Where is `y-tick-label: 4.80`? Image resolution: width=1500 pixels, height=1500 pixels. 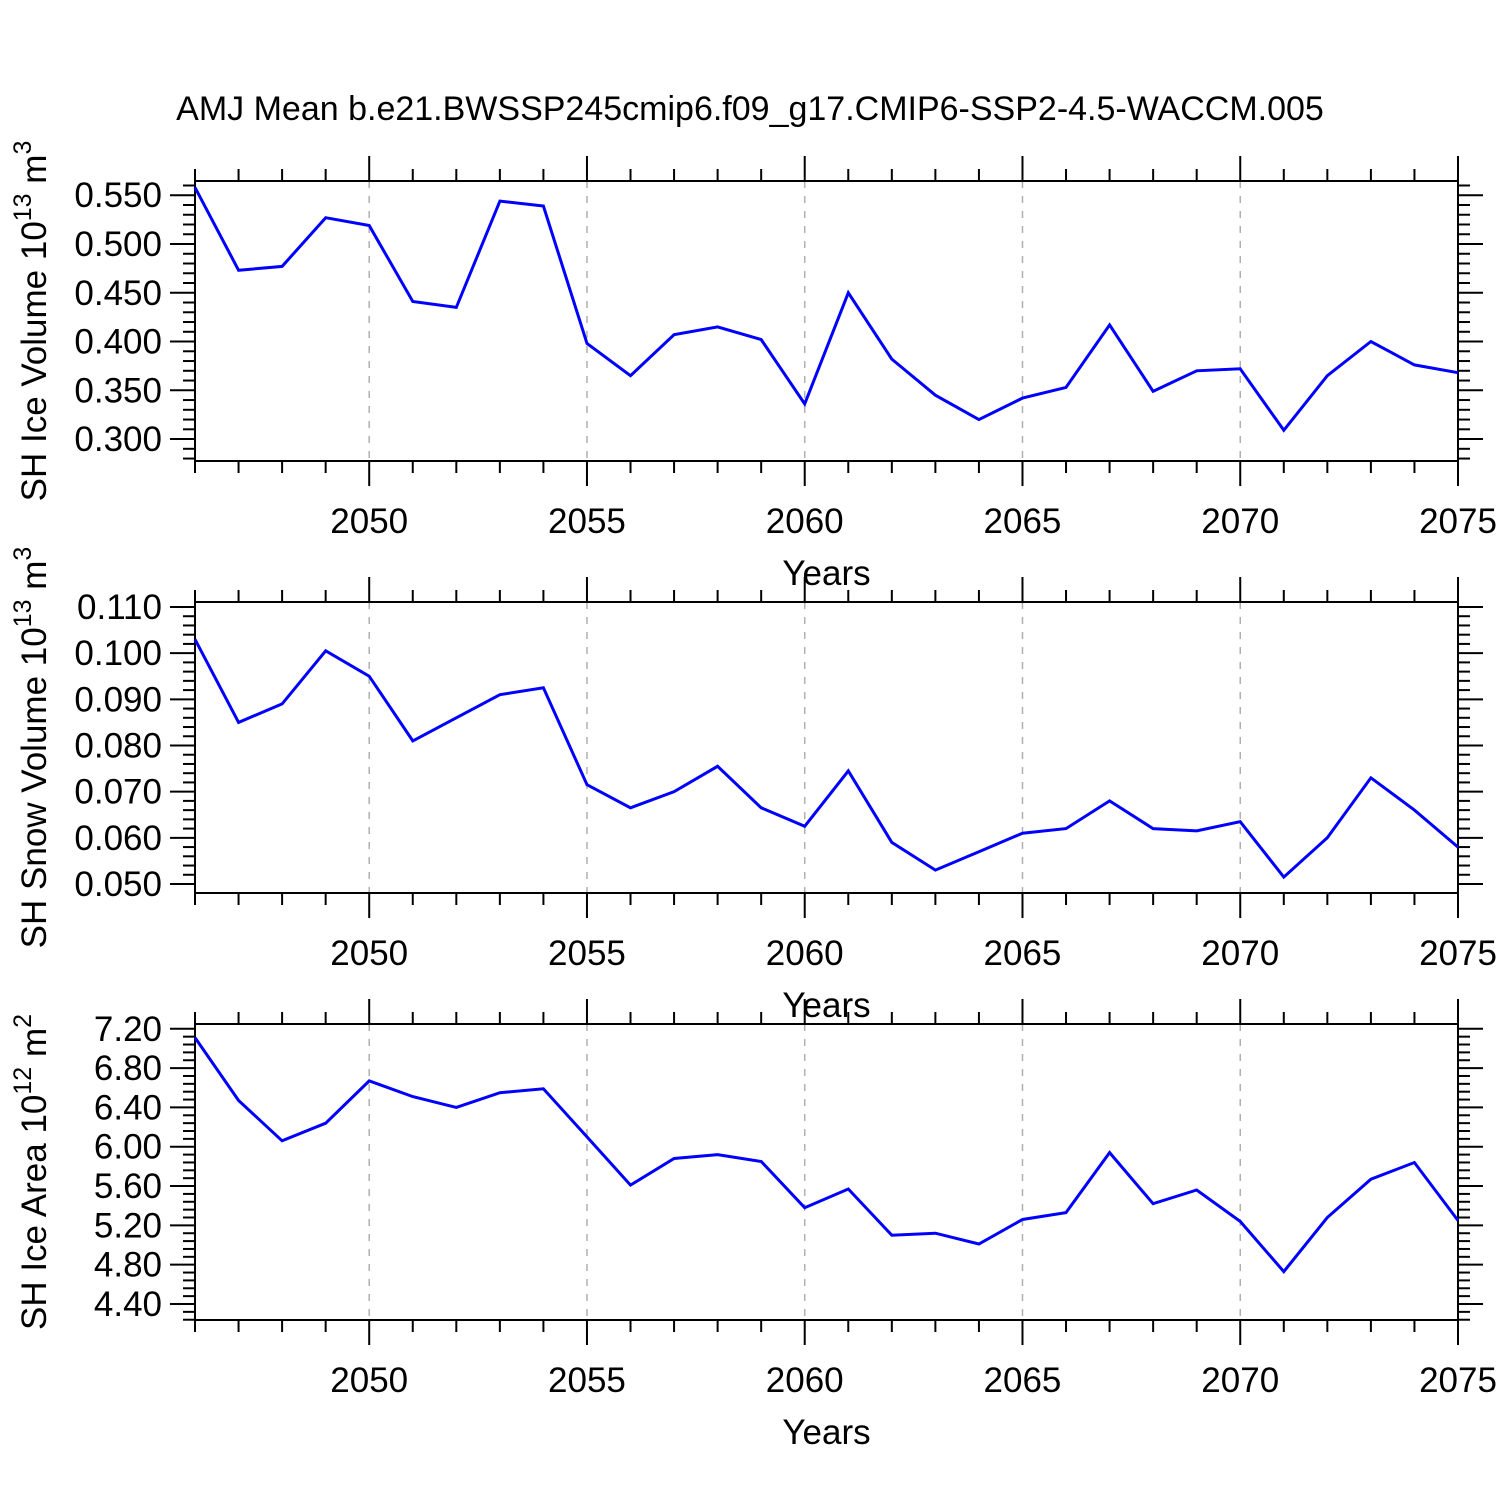 y-tick-label: 4.80 is located at coordinates (128, 1265).